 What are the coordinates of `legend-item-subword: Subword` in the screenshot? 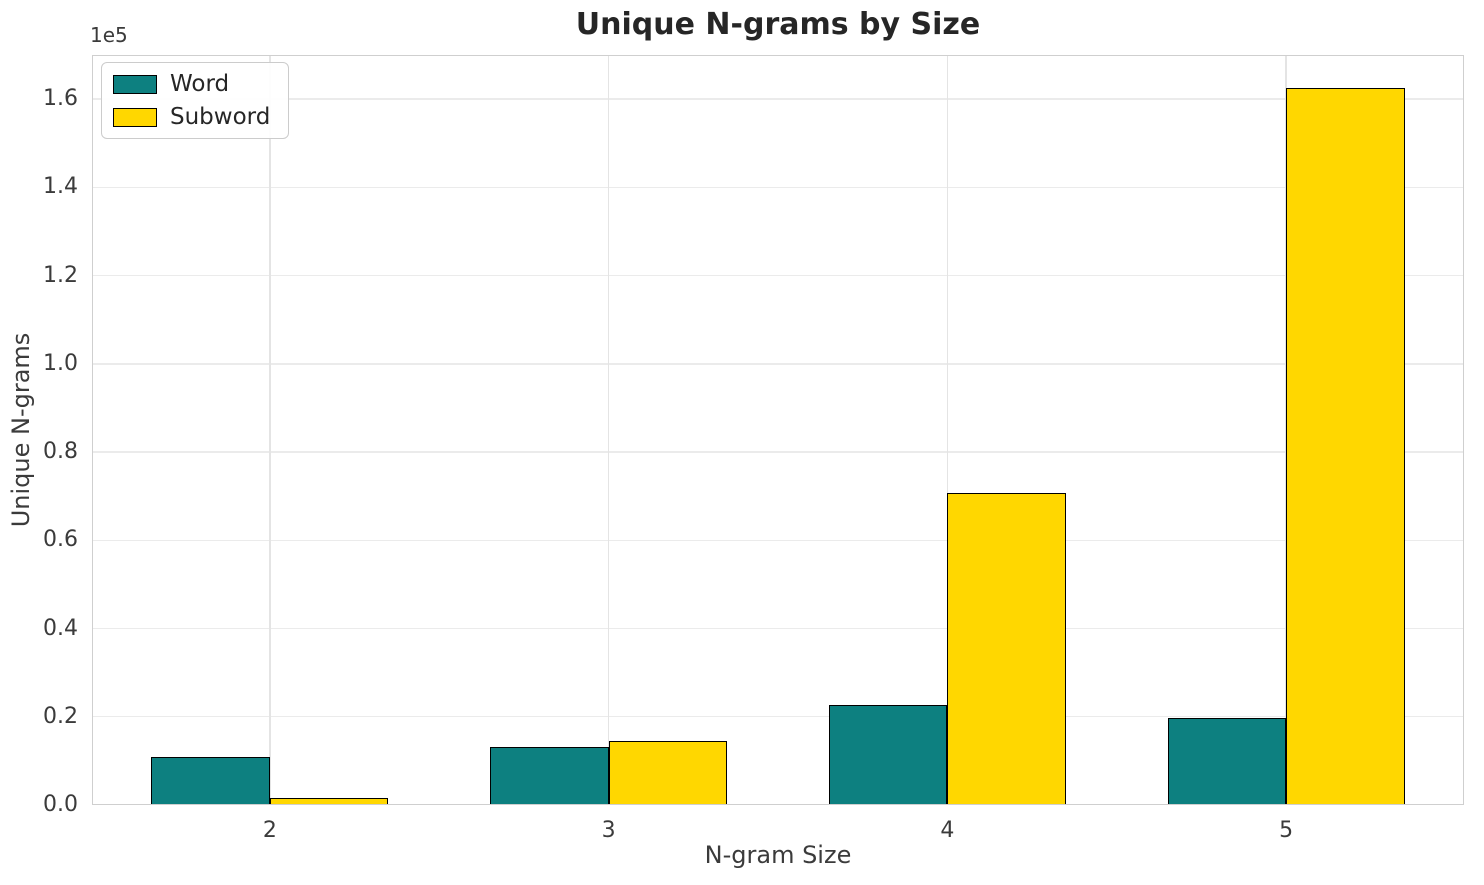 It's located at (191, 117).